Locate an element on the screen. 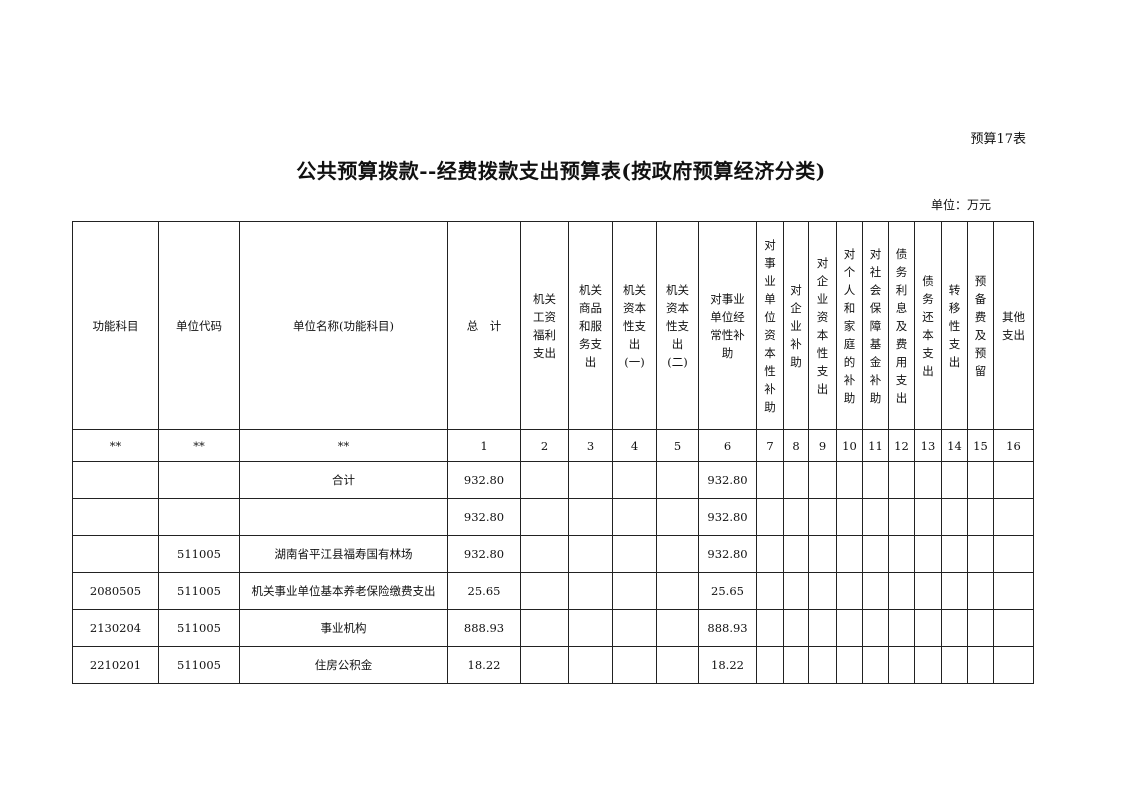 The image size is (1122, 793). cell-text: 对事业 单位经 常性补 助 is located at coordinates (727, 325).